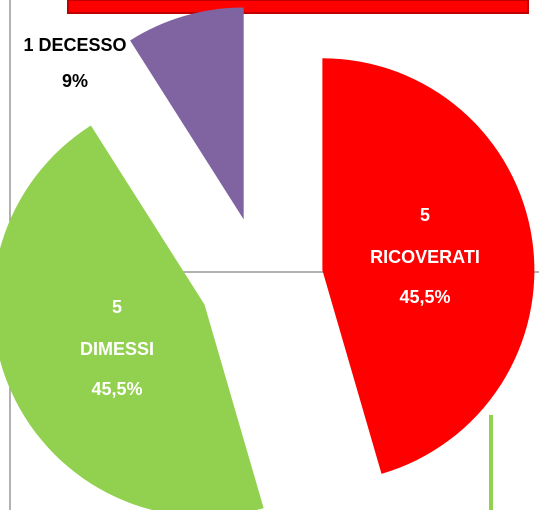  What do you see at coordinates (298, 7) in the screenshot?
I see `title-banner` at bounding box center [298, 7].